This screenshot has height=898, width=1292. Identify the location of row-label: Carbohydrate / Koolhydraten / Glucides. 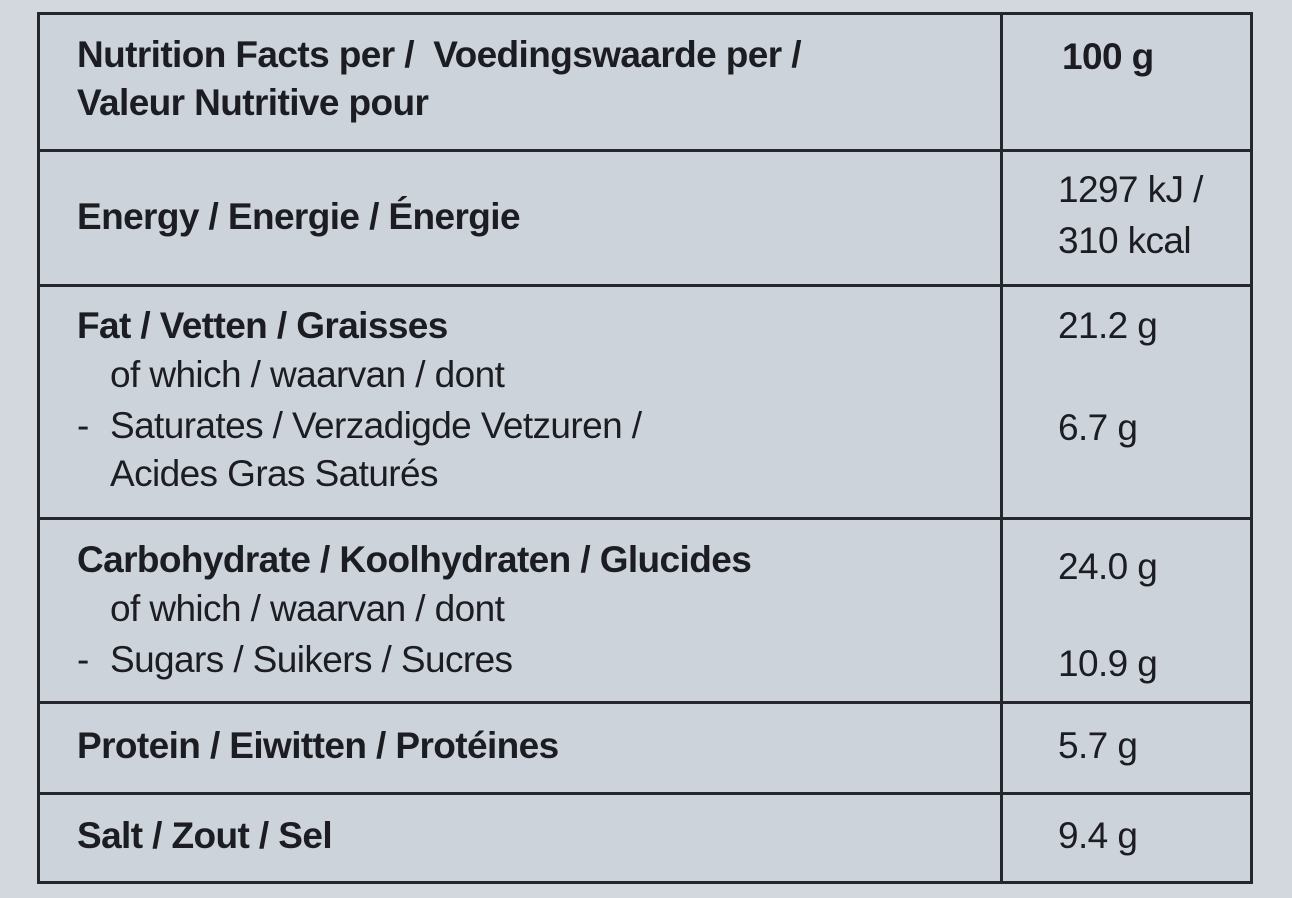
(414, 559).